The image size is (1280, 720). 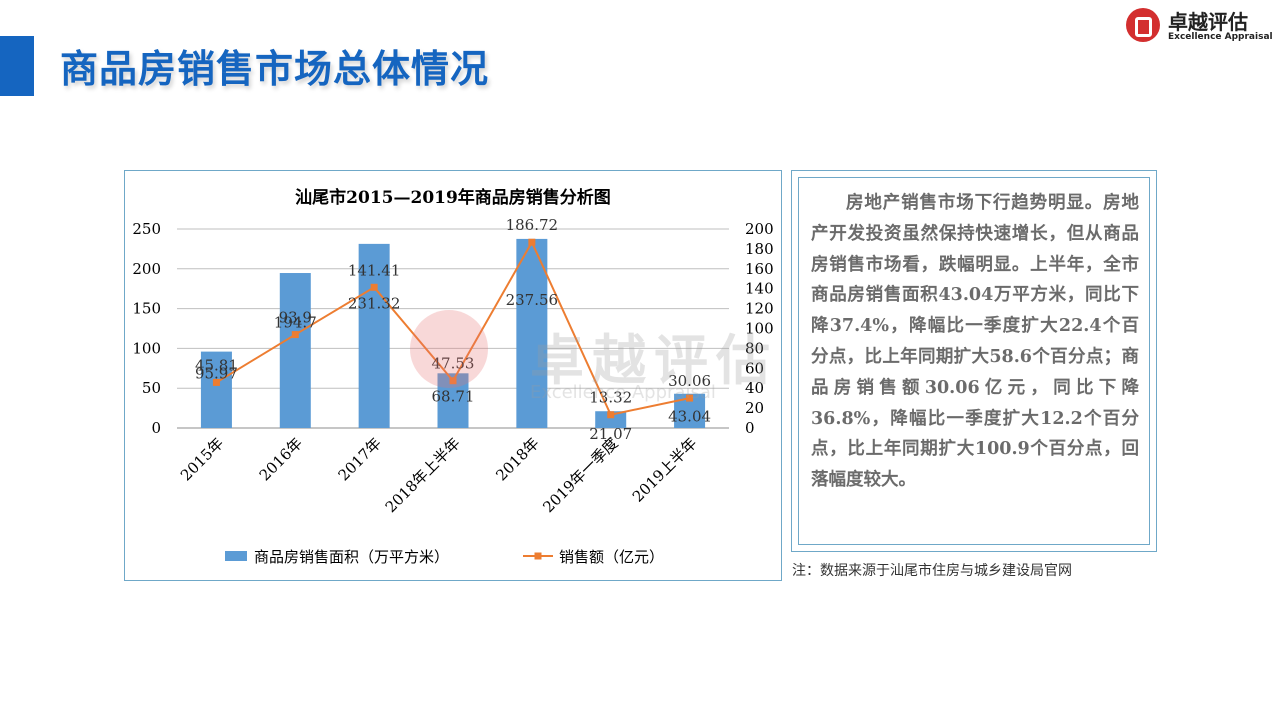 What do you see at coordinates (146, 309) in the screenshot?
I see `y-left-tick-label: 150` at bounding box center [146, 309].